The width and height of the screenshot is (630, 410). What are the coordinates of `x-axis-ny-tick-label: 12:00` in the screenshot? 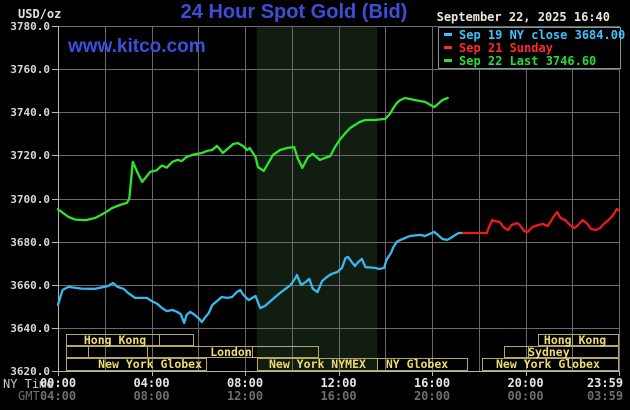 It's located at (338, 383).